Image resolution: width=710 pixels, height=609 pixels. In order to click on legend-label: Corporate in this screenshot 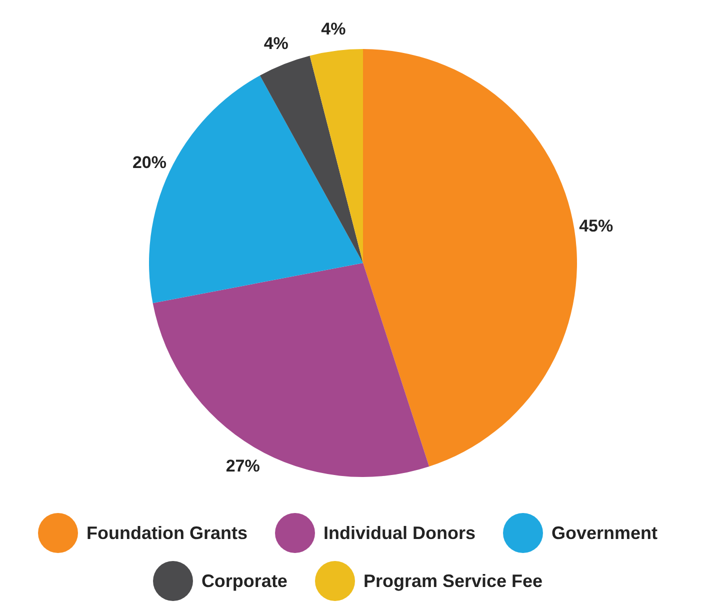, I will do `click(244, 581)`.